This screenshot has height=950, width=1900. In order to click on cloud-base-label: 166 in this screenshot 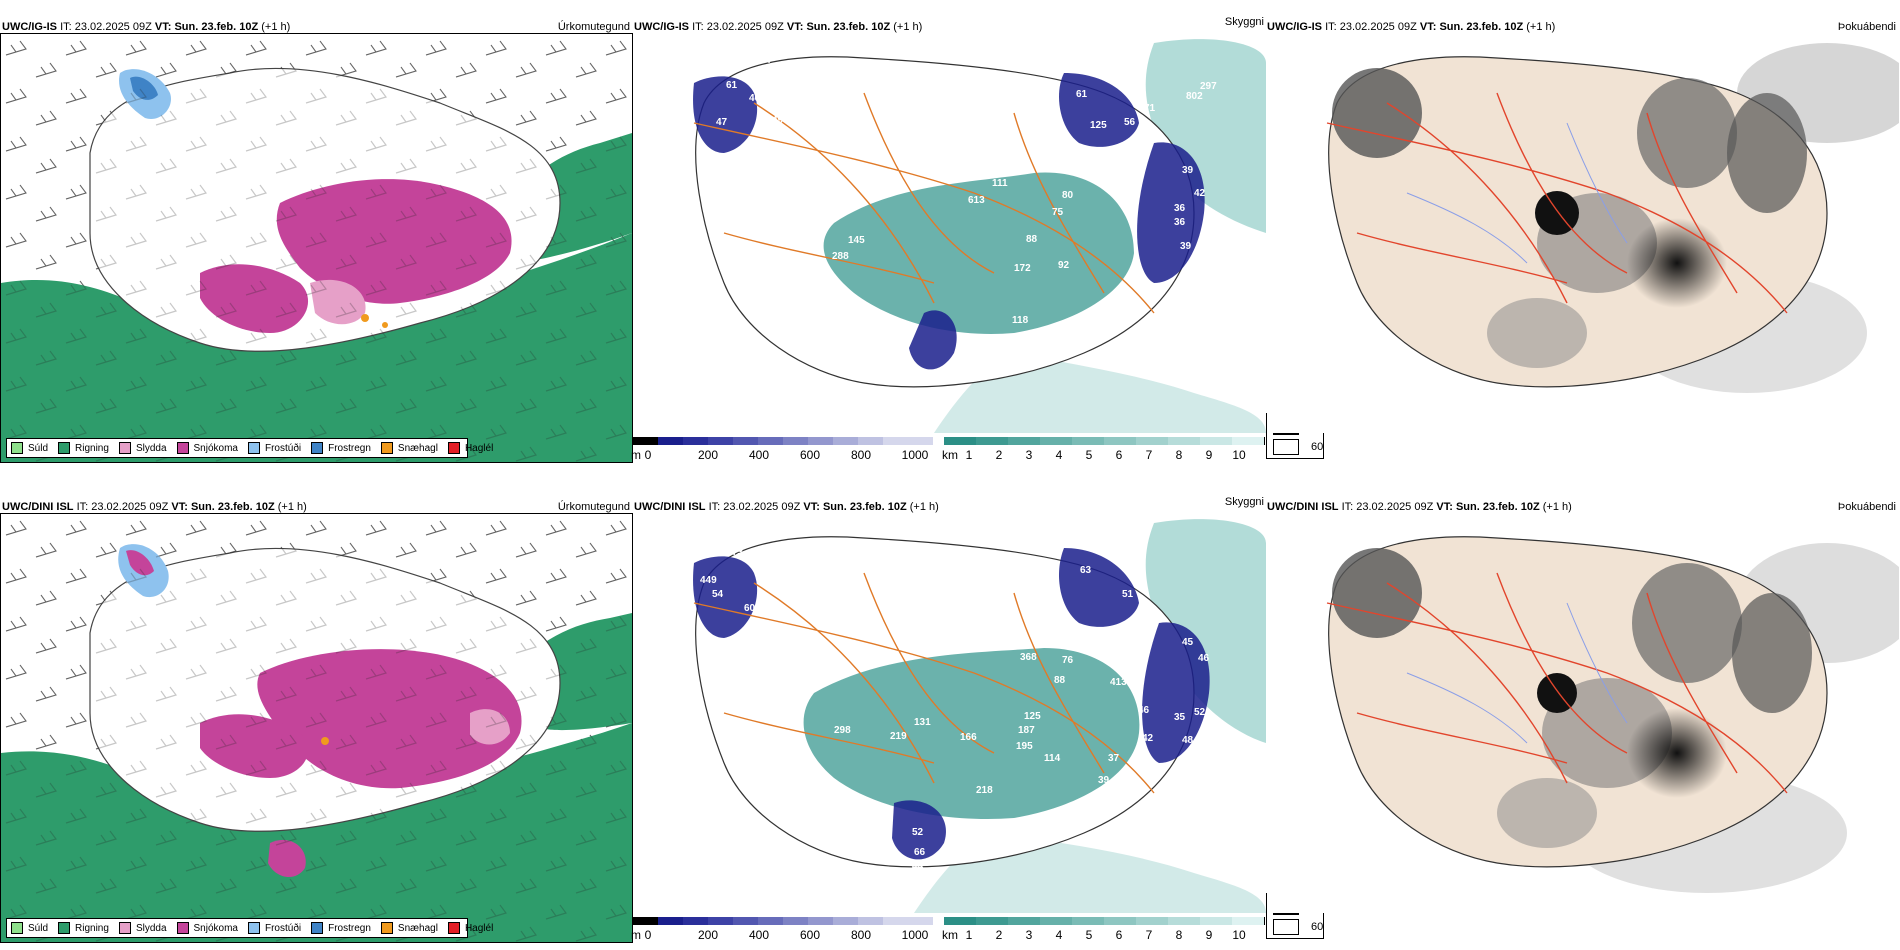, I will do `click(968, 737)`.